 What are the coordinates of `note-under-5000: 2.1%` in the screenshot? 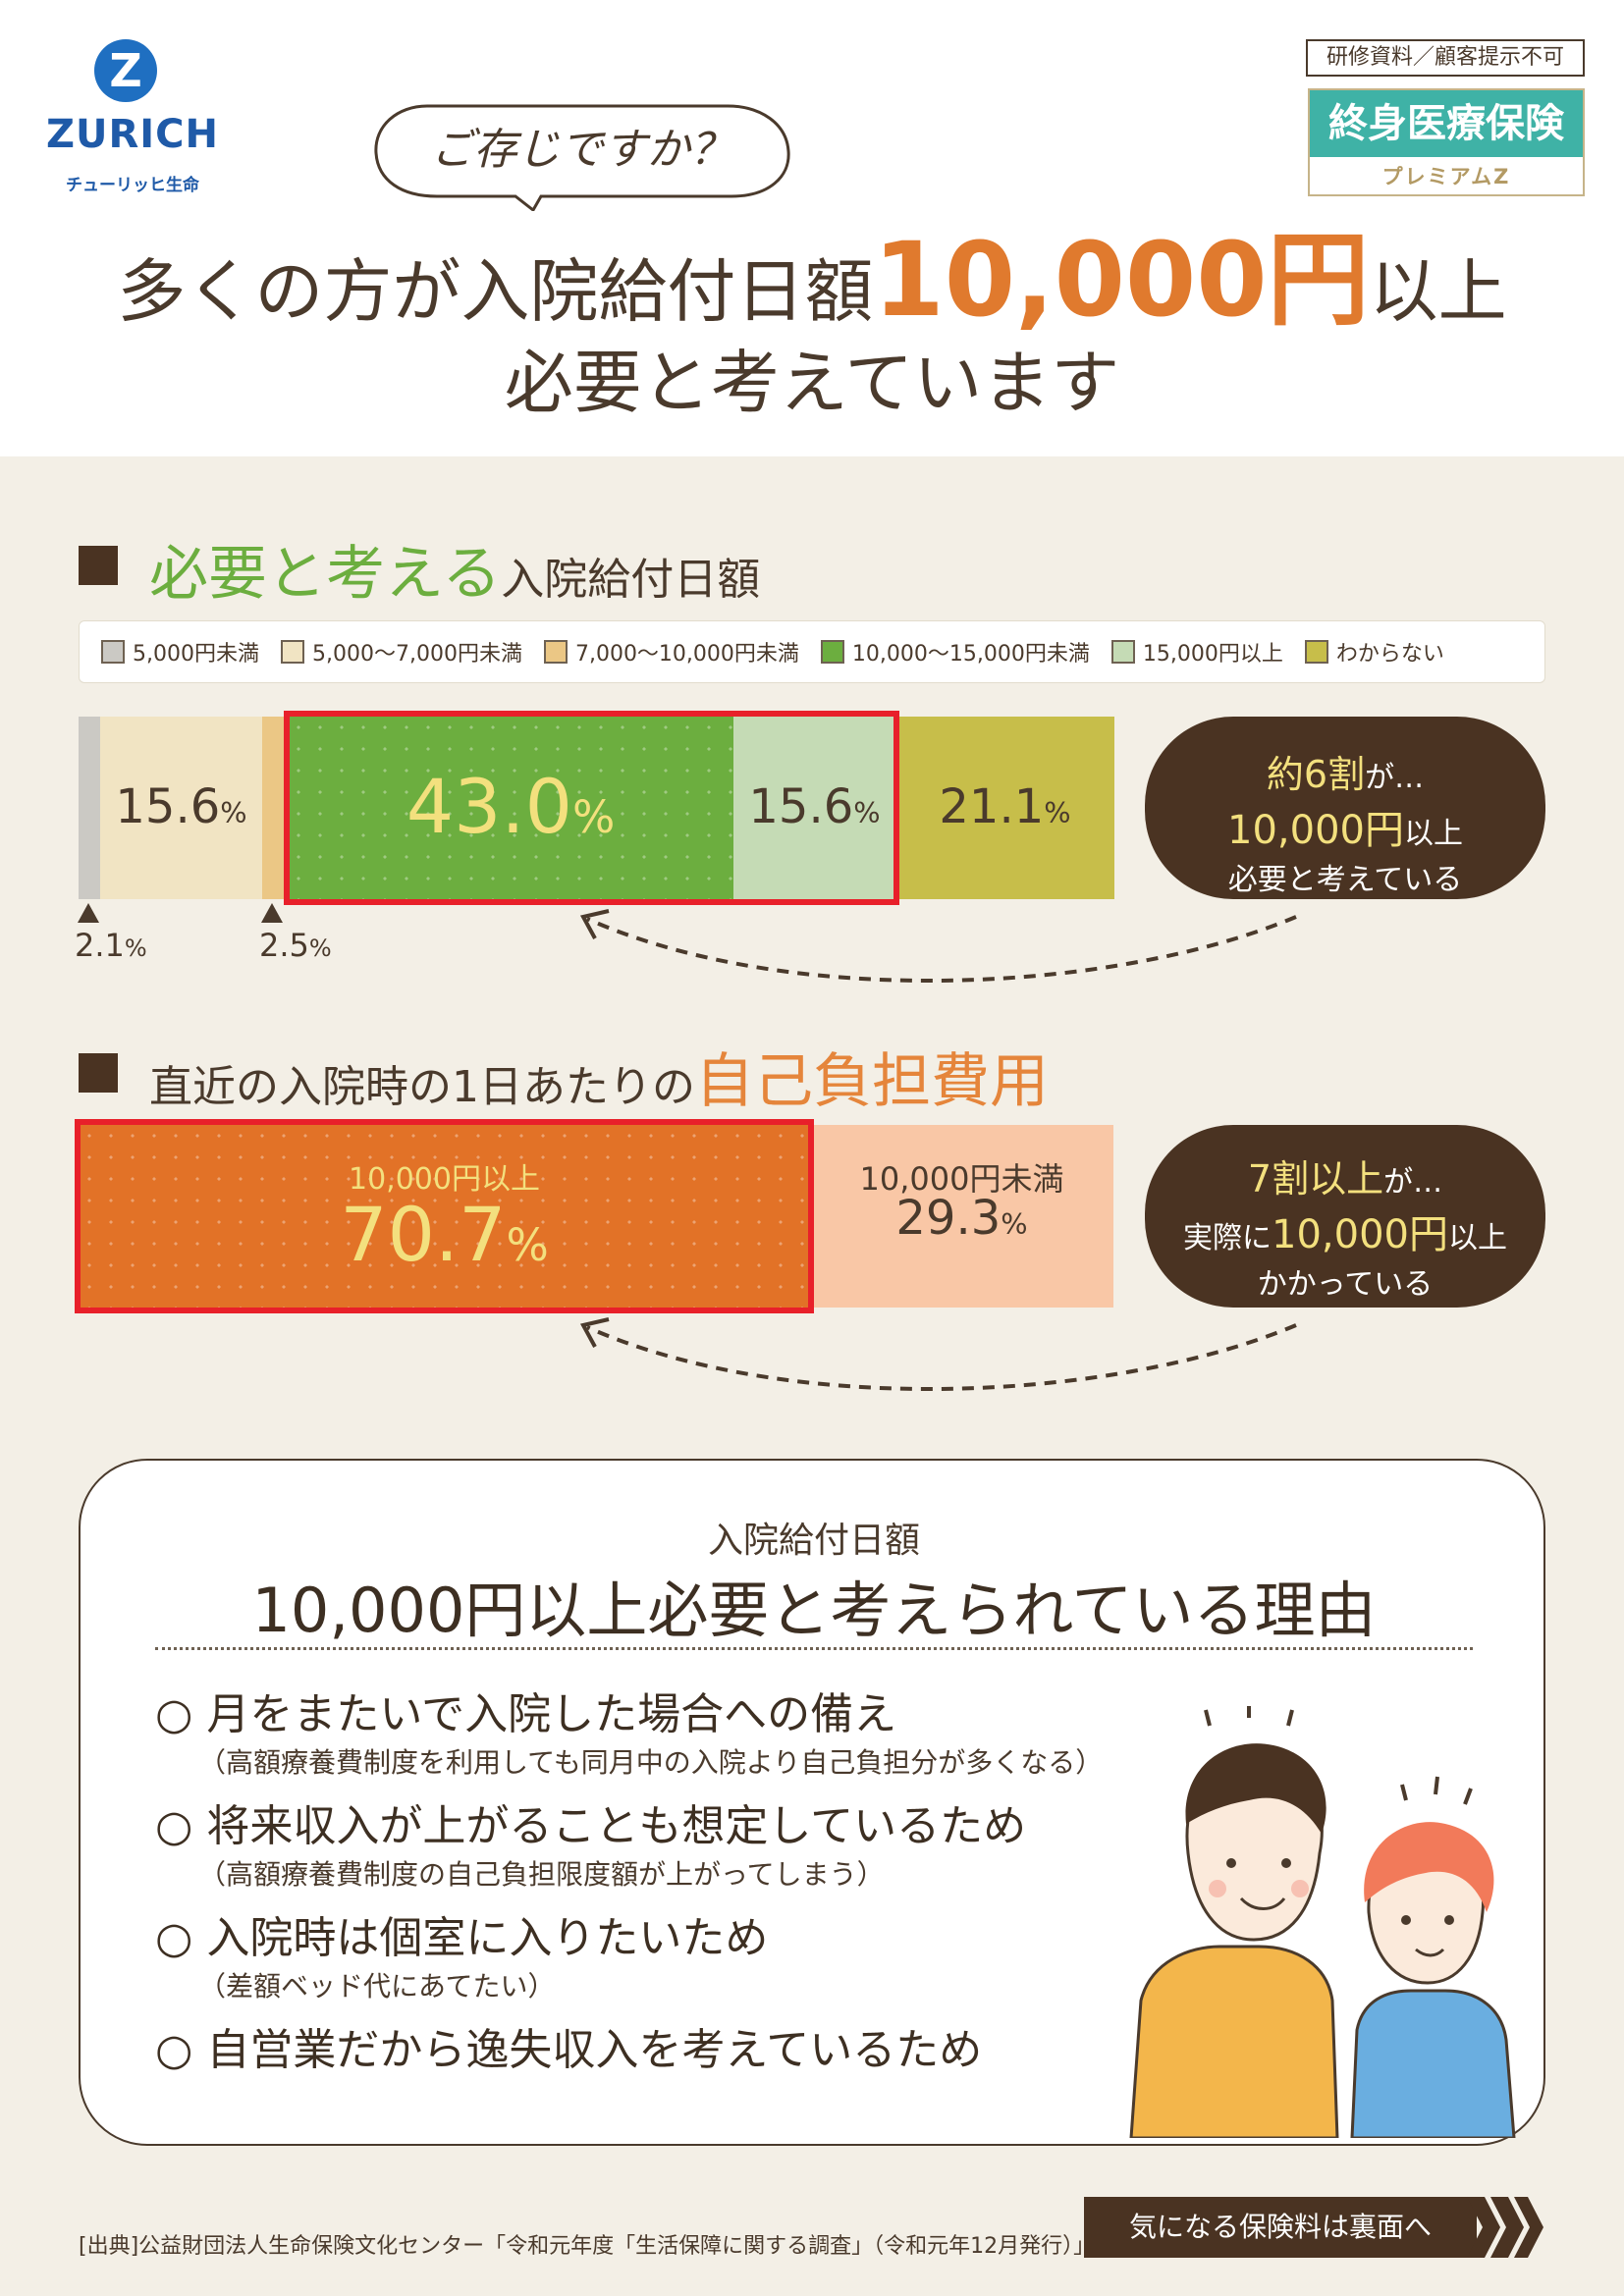 It's located at (111, 945).